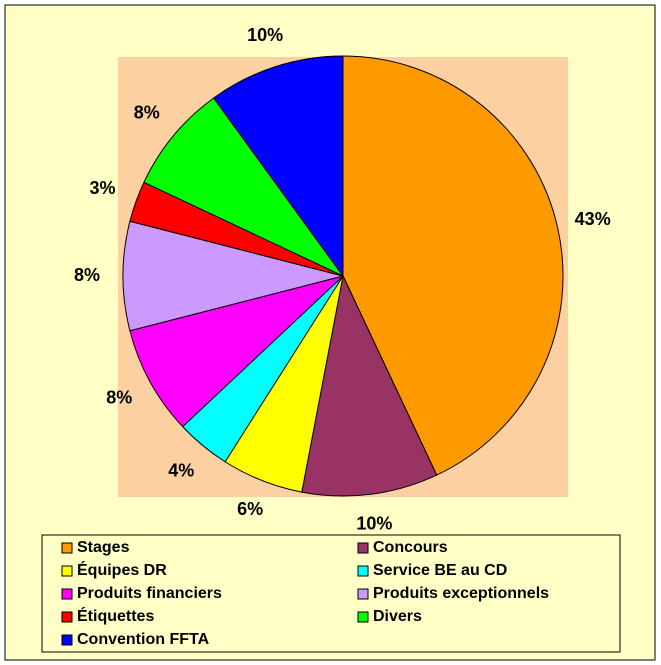 The image size is (661, 665). Describe the element at coordinates (250, 509) in the screenshot. I see `data-label: 6%` at that location.